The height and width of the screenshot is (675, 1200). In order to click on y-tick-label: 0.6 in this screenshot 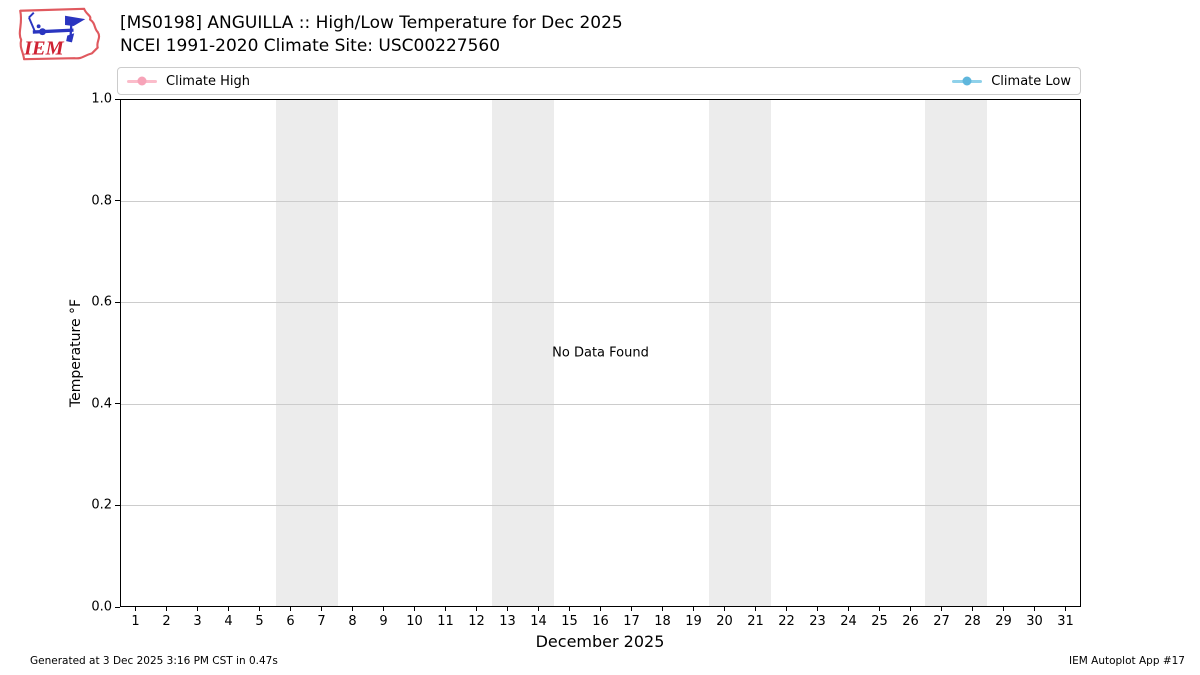, I will do `click(101, 302)`.